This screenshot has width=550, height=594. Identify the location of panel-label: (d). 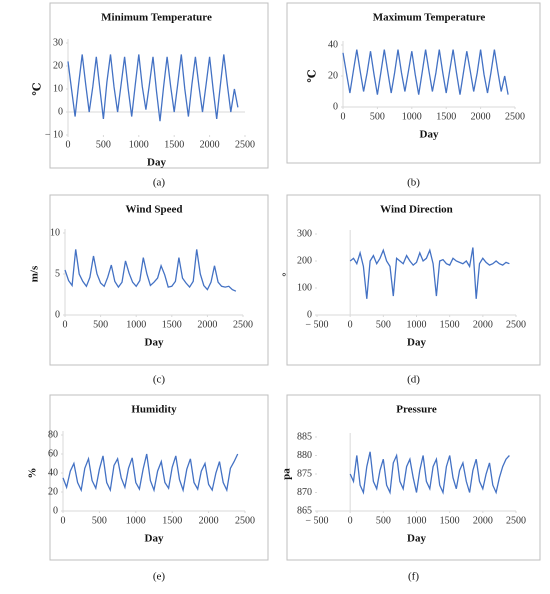
(413, 380).